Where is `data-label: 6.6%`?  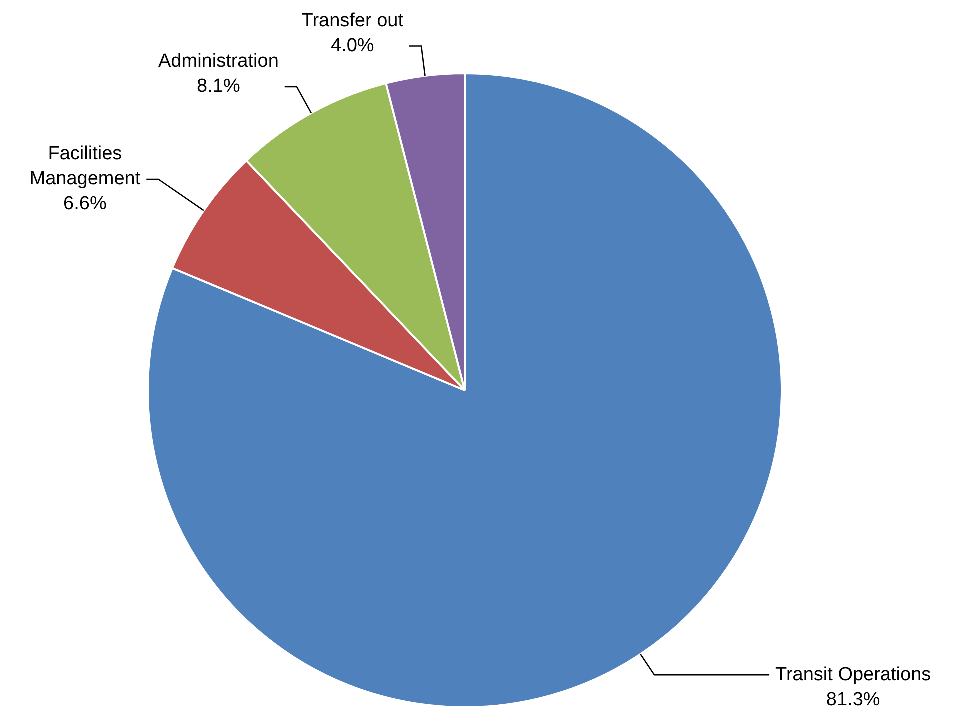
data-label: 6.6% is located at coordinates (85, 204).